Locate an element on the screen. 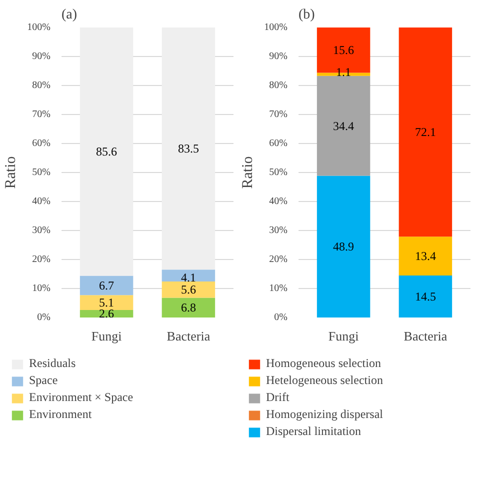  data-label: 34.4 is located at coordinates (343, 125).